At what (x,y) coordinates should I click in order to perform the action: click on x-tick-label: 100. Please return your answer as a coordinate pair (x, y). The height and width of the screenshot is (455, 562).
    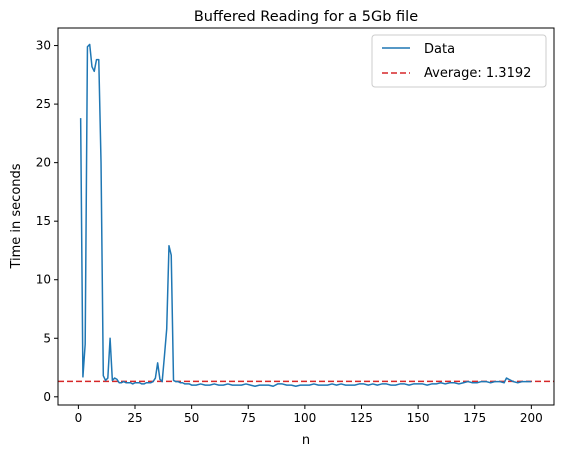
    Looking at the image, I should click on (304, 418).